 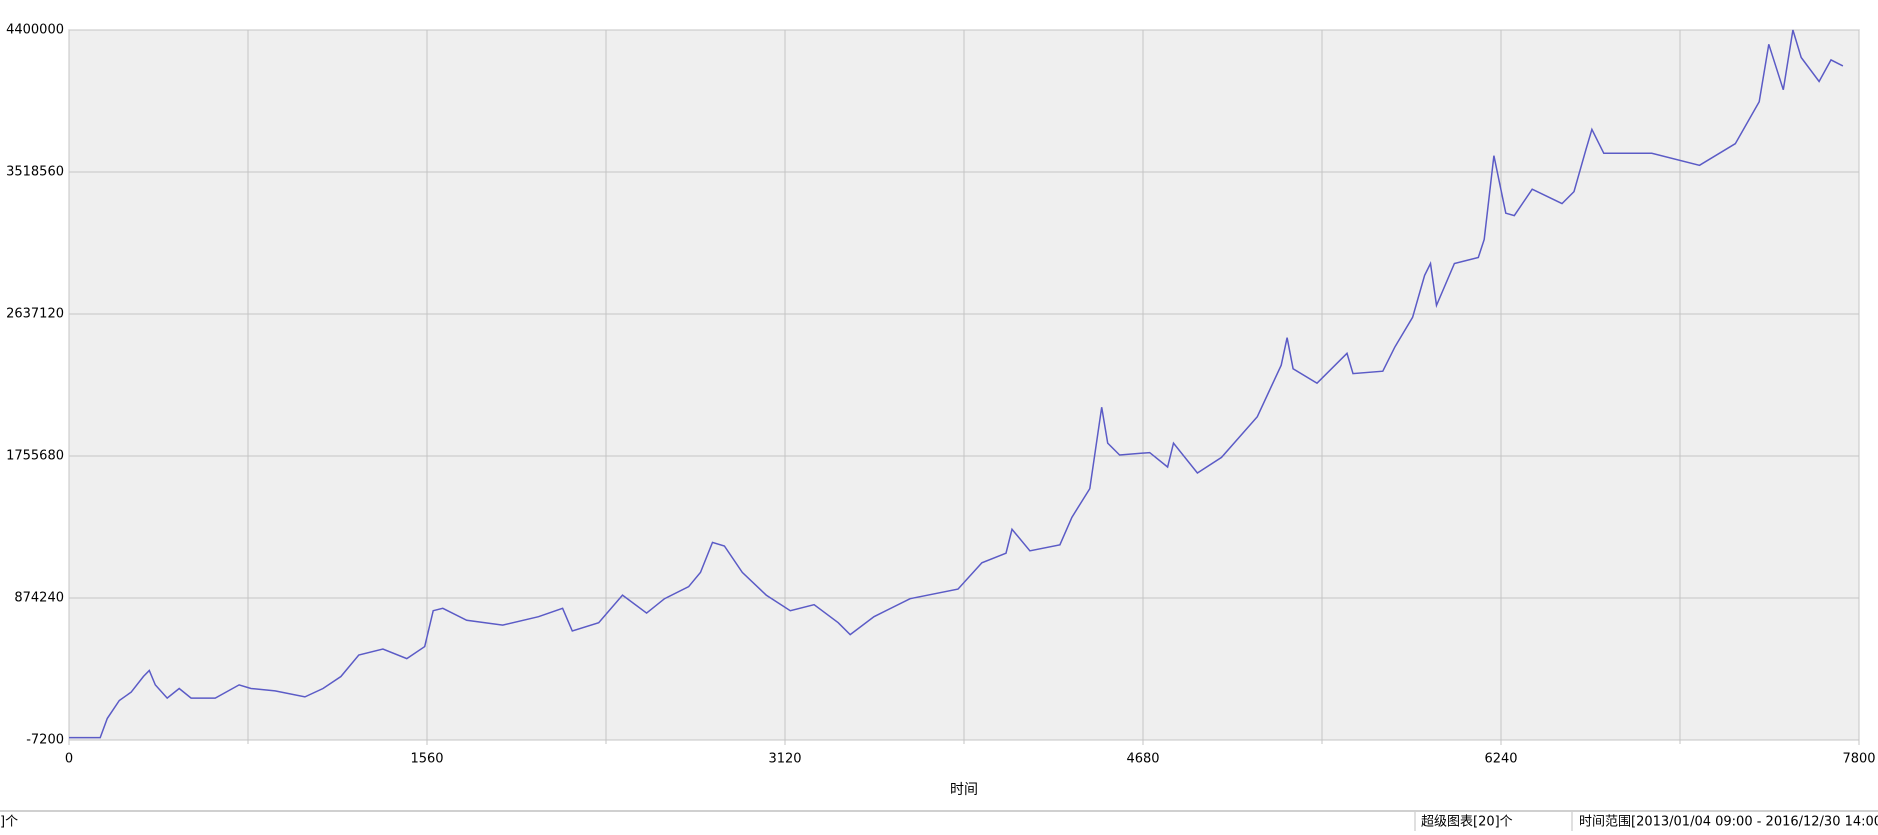 What do you see at coordinates (35, 172) in the screenshot?
I see `y-tick-label: 3518560` at bounding box center [35, 172].